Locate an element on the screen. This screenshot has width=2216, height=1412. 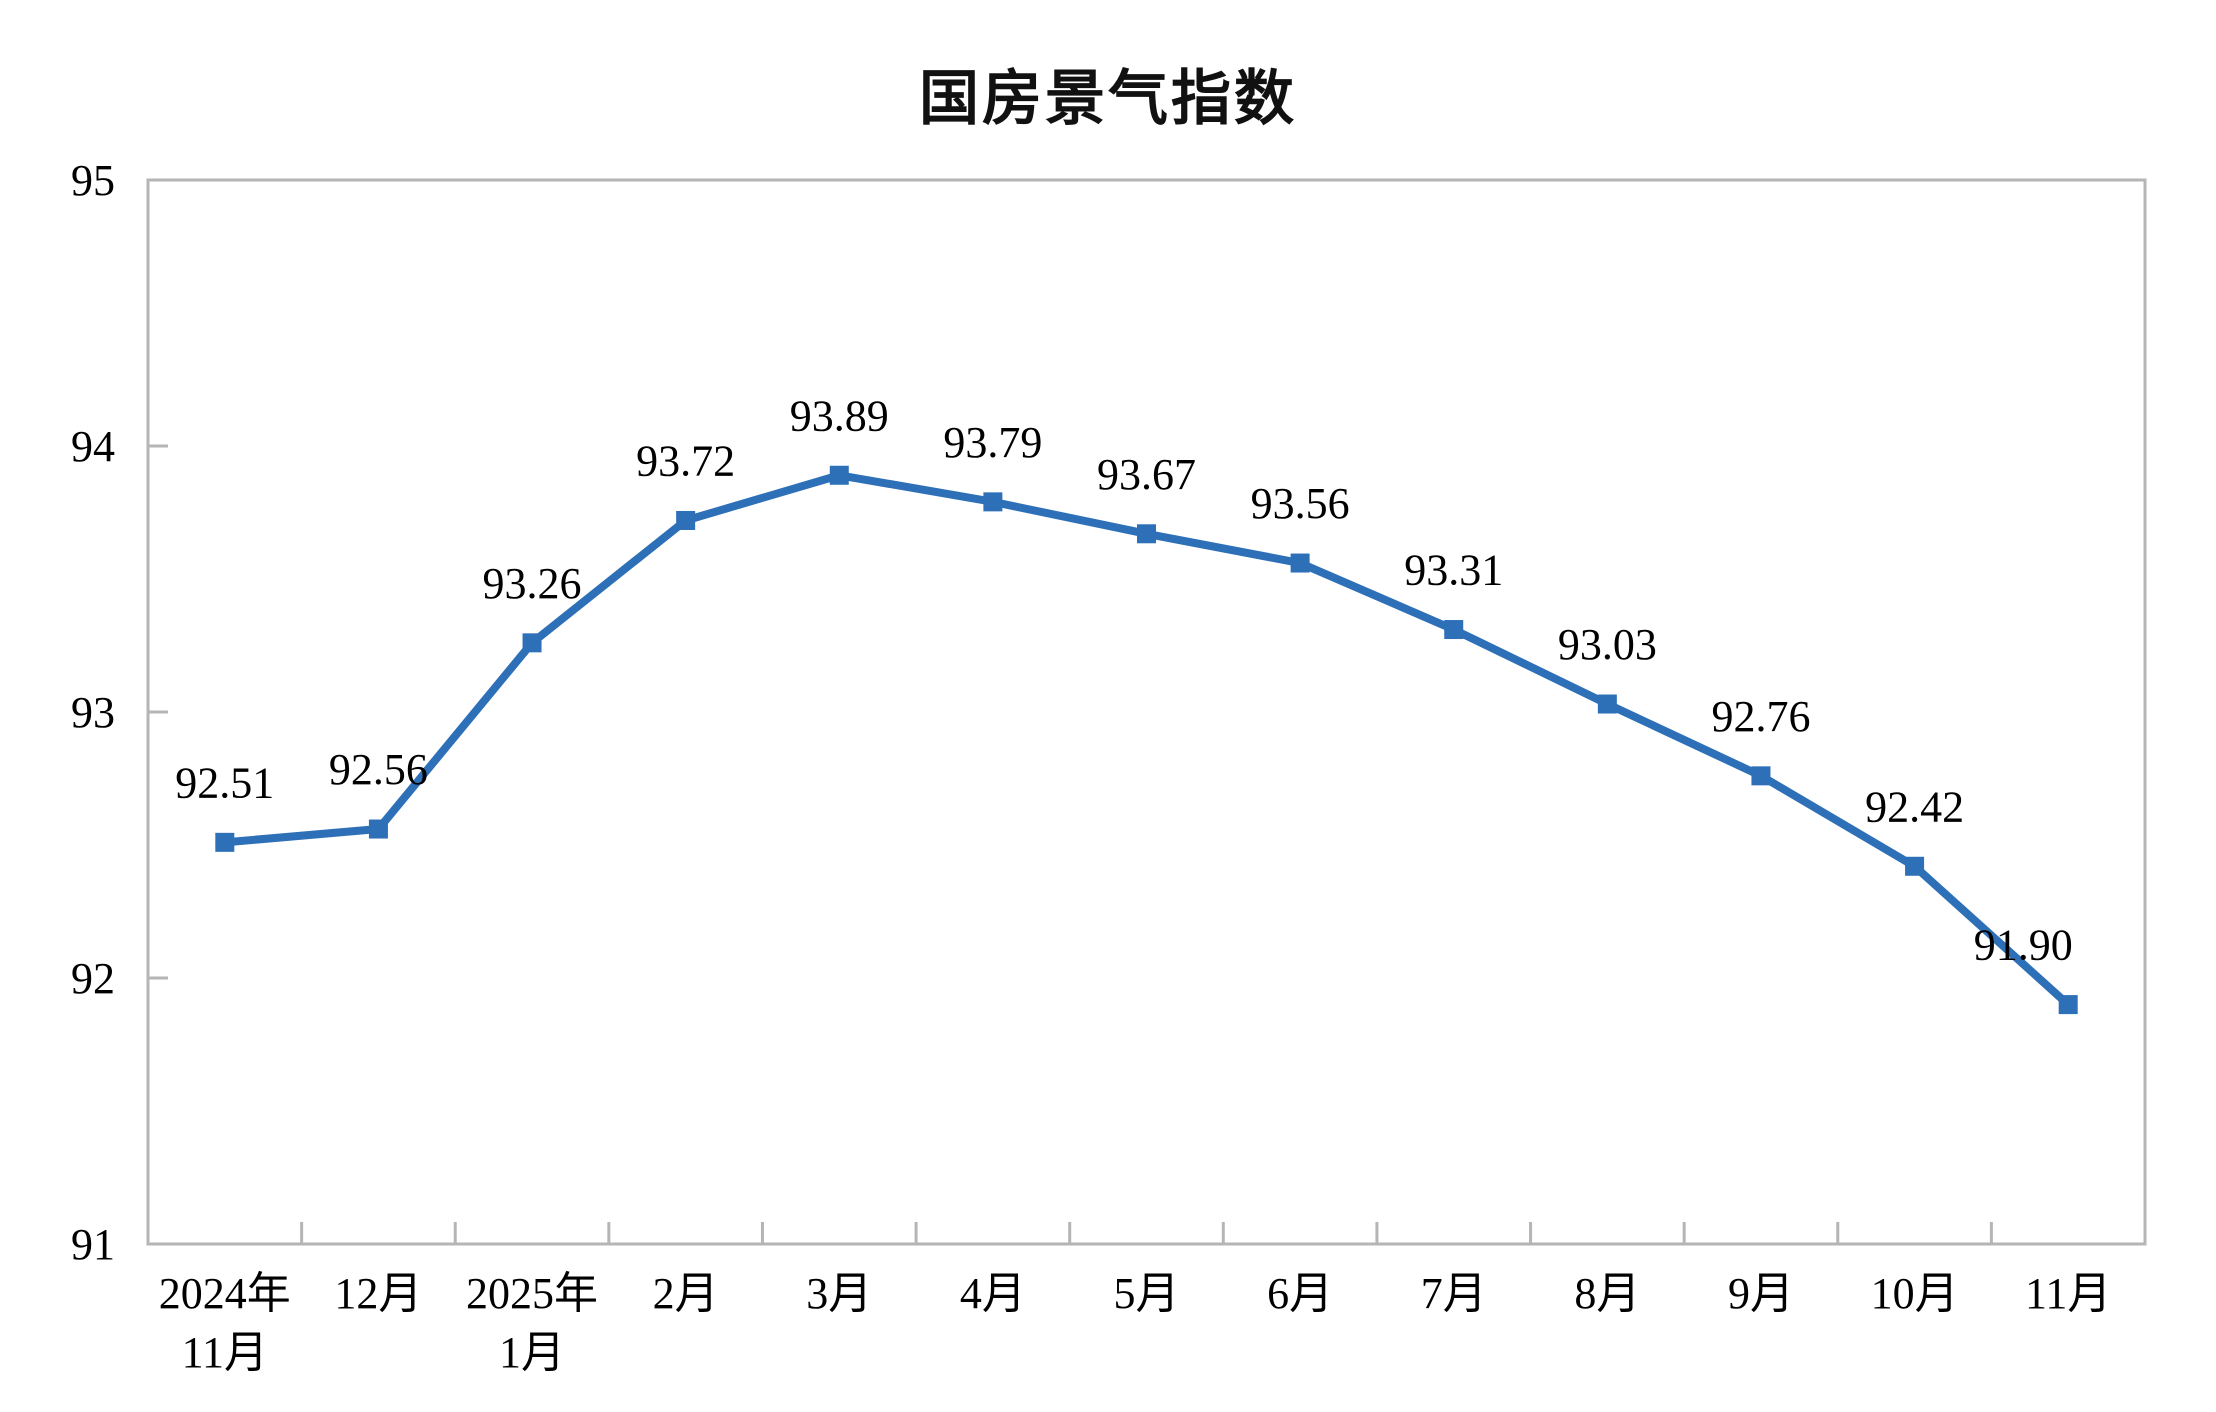
x-tick-label: 7月 is located at coordinates (1454, 1293).